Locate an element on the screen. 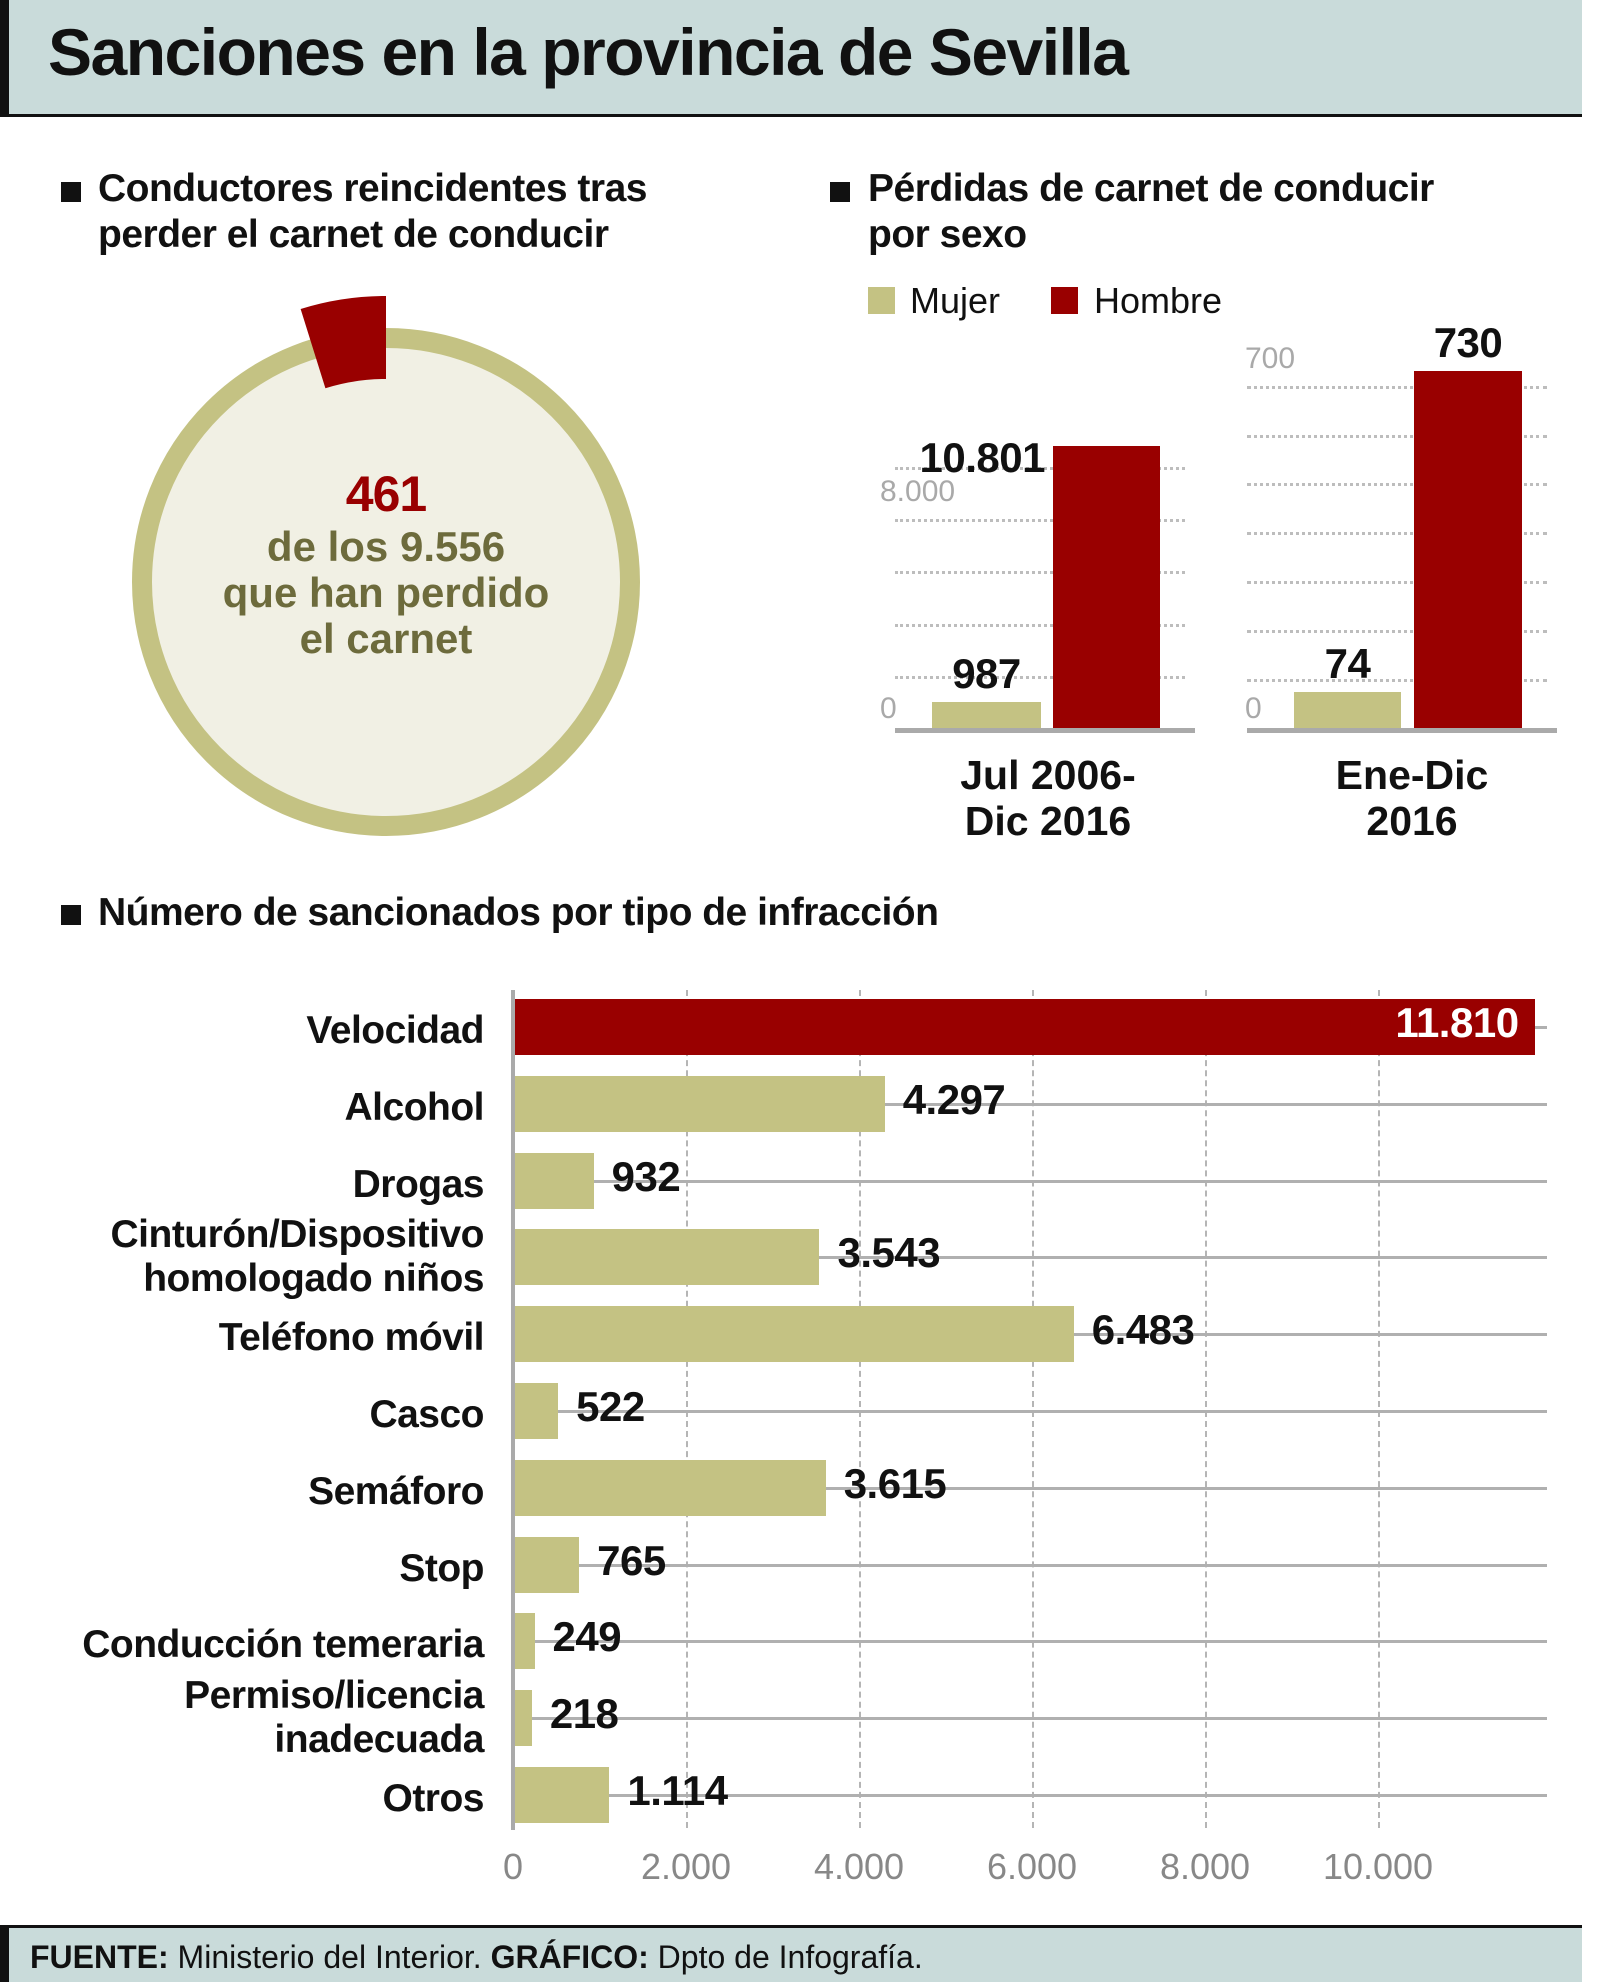  y-tick-label: 8.000 is located at coordinates (918, 492).